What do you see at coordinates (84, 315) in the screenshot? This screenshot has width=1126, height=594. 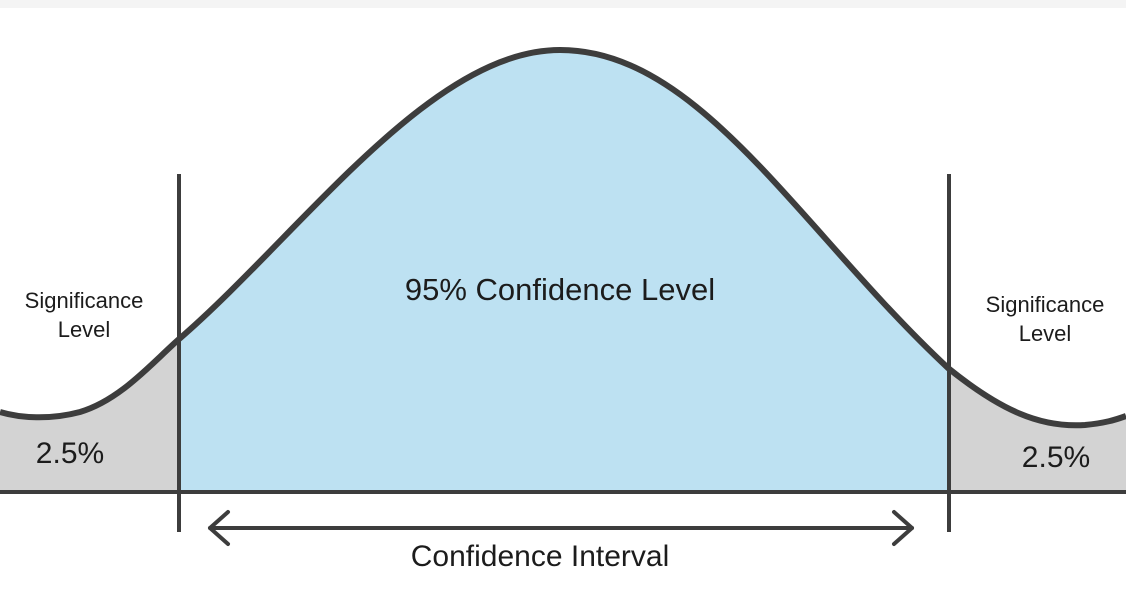 I see `left-significance-label: Significance Level` at bounding box center [84, 315].